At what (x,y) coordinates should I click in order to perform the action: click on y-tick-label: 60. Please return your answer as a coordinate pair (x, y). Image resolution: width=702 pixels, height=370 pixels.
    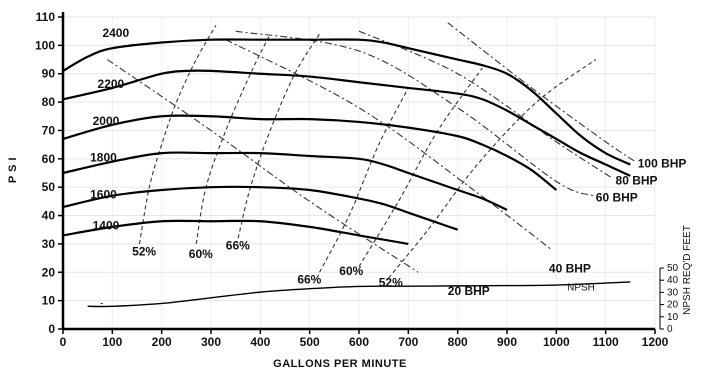
    Looking at the image, I should click on (49, 159).